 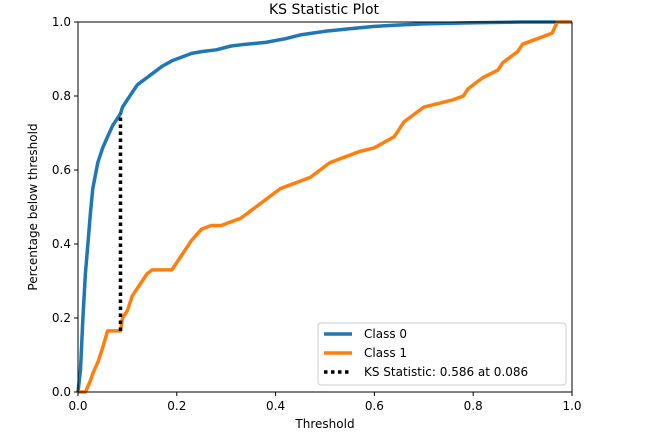 I want to click on legend-label: KS Statistic: 0.586 at 0.086, so click(x=446, y=372).